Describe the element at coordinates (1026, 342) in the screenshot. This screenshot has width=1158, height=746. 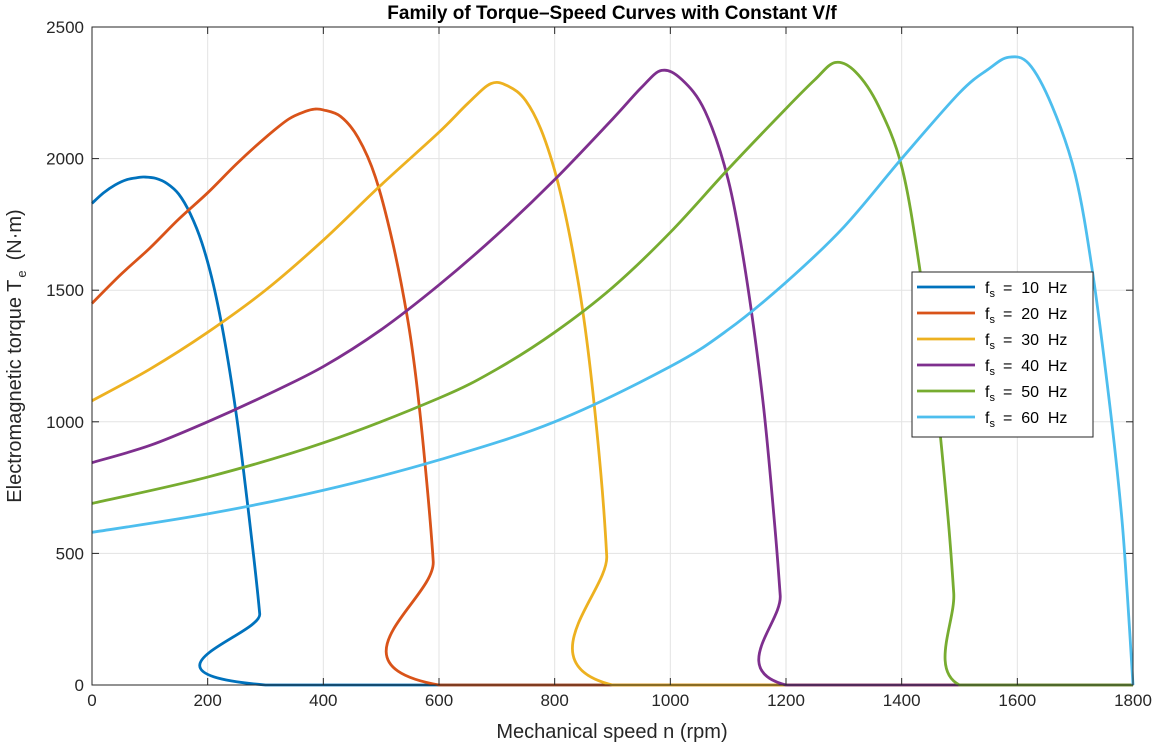
I see `legend-entry: fs = 30 Hz` at that location.